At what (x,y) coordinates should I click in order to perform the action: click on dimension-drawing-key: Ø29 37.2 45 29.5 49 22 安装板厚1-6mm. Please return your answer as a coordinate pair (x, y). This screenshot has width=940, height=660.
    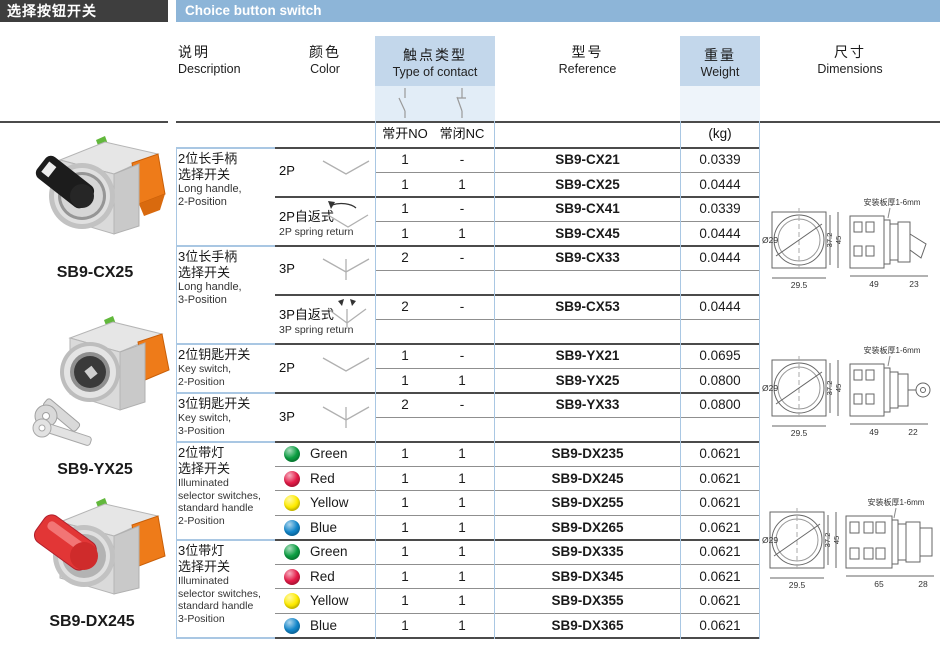
    Looking at the image, I should click on (846, 391).